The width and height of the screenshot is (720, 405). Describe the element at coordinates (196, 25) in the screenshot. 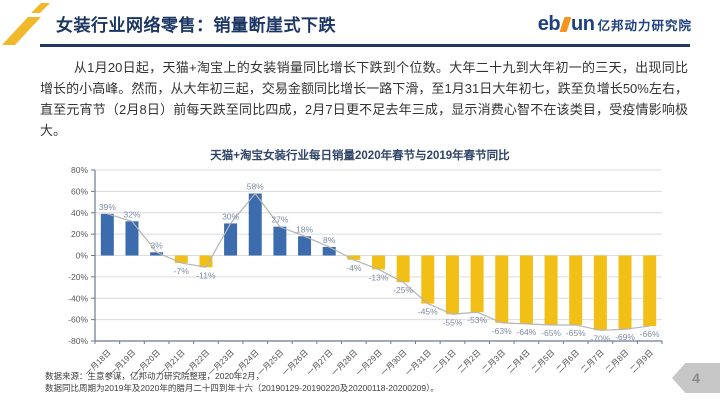

I see `page-title: 女装行业网络零售：销量断崖式下跌` at that location.